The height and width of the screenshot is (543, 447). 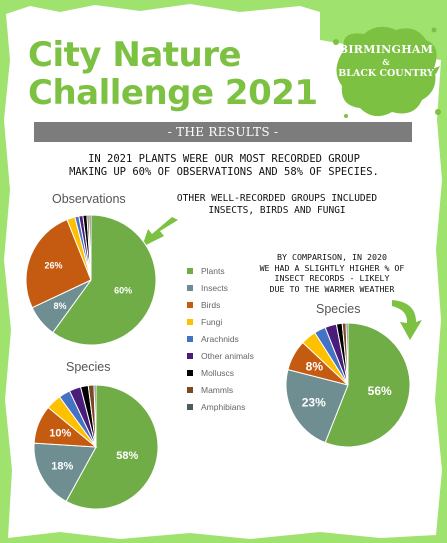 I want to click on pie-data-label: 26%, so click(x=54, y=265).